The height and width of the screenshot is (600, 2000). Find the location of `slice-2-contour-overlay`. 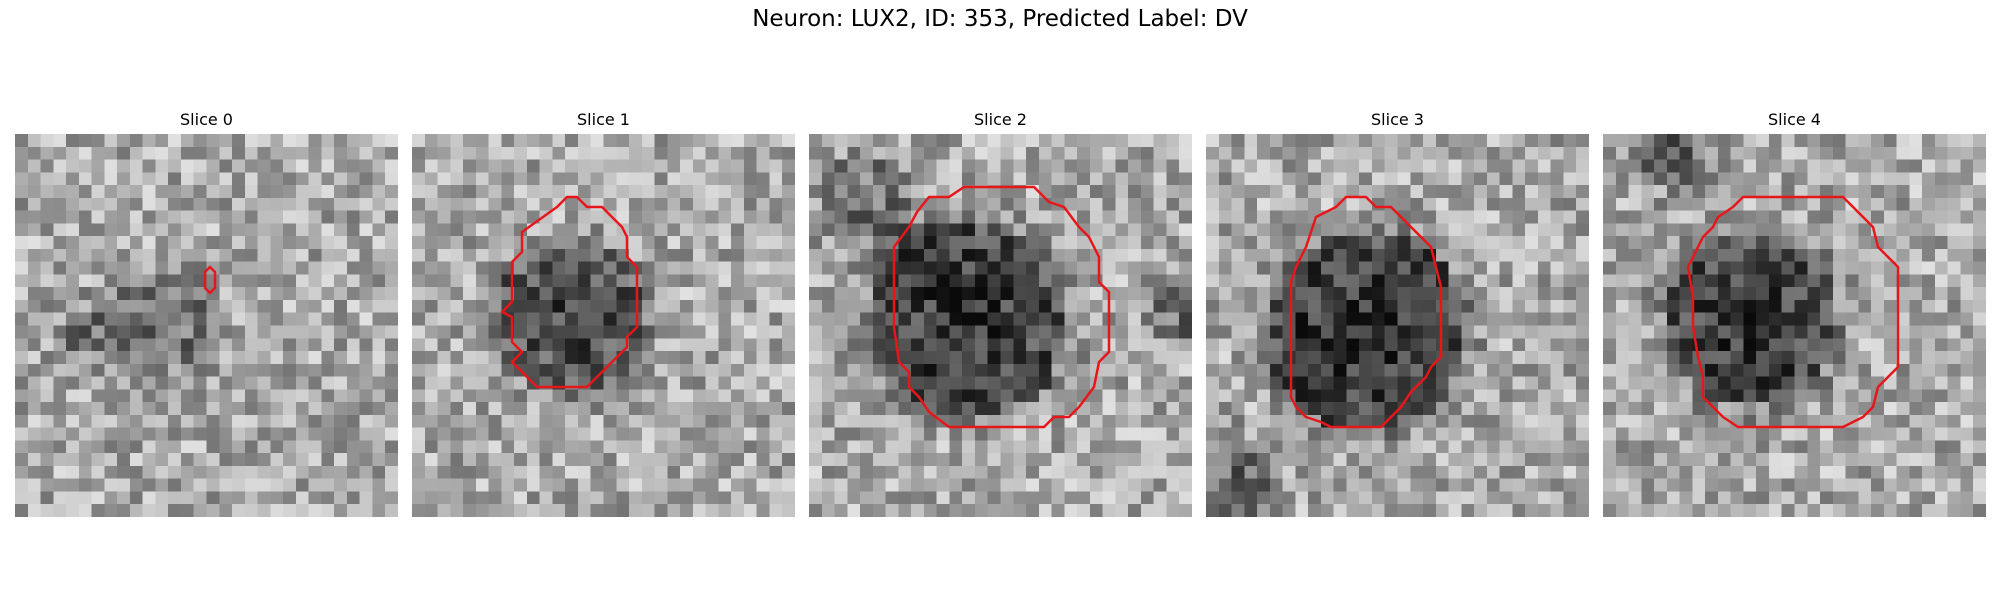

slice-2-contour-overlay is located at coordinates (1001, 307).